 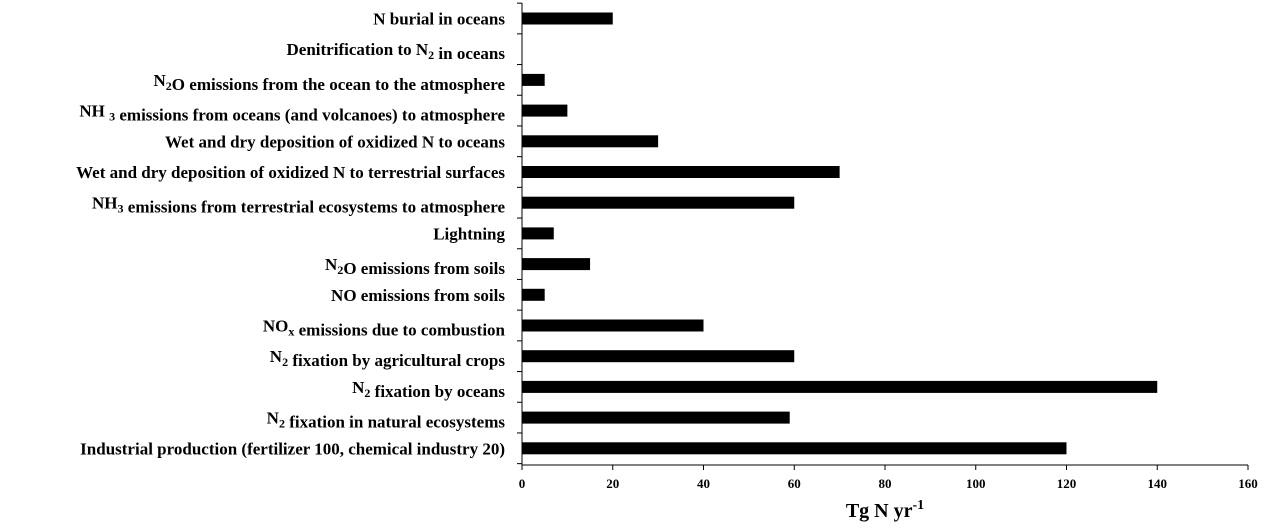 What do you see at coordinates (415, 266) in the screenshot?
I see `category-label: N2O emissions from soils` at bounding box center [415, 266].